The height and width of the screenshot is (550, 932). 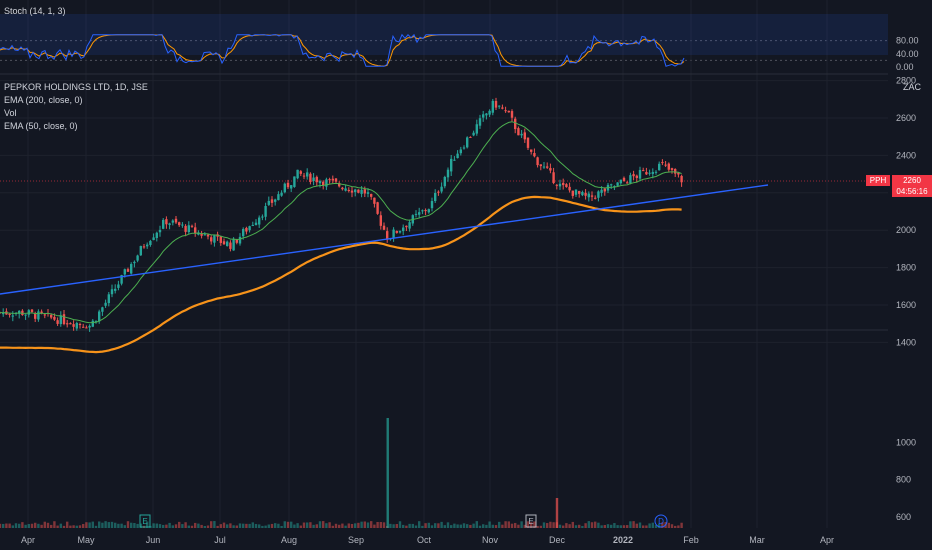 What do you see at coordinates (623, 540) in the screenshot?
I see `time-tick-label: 2022` at bounding box center [623, 540].